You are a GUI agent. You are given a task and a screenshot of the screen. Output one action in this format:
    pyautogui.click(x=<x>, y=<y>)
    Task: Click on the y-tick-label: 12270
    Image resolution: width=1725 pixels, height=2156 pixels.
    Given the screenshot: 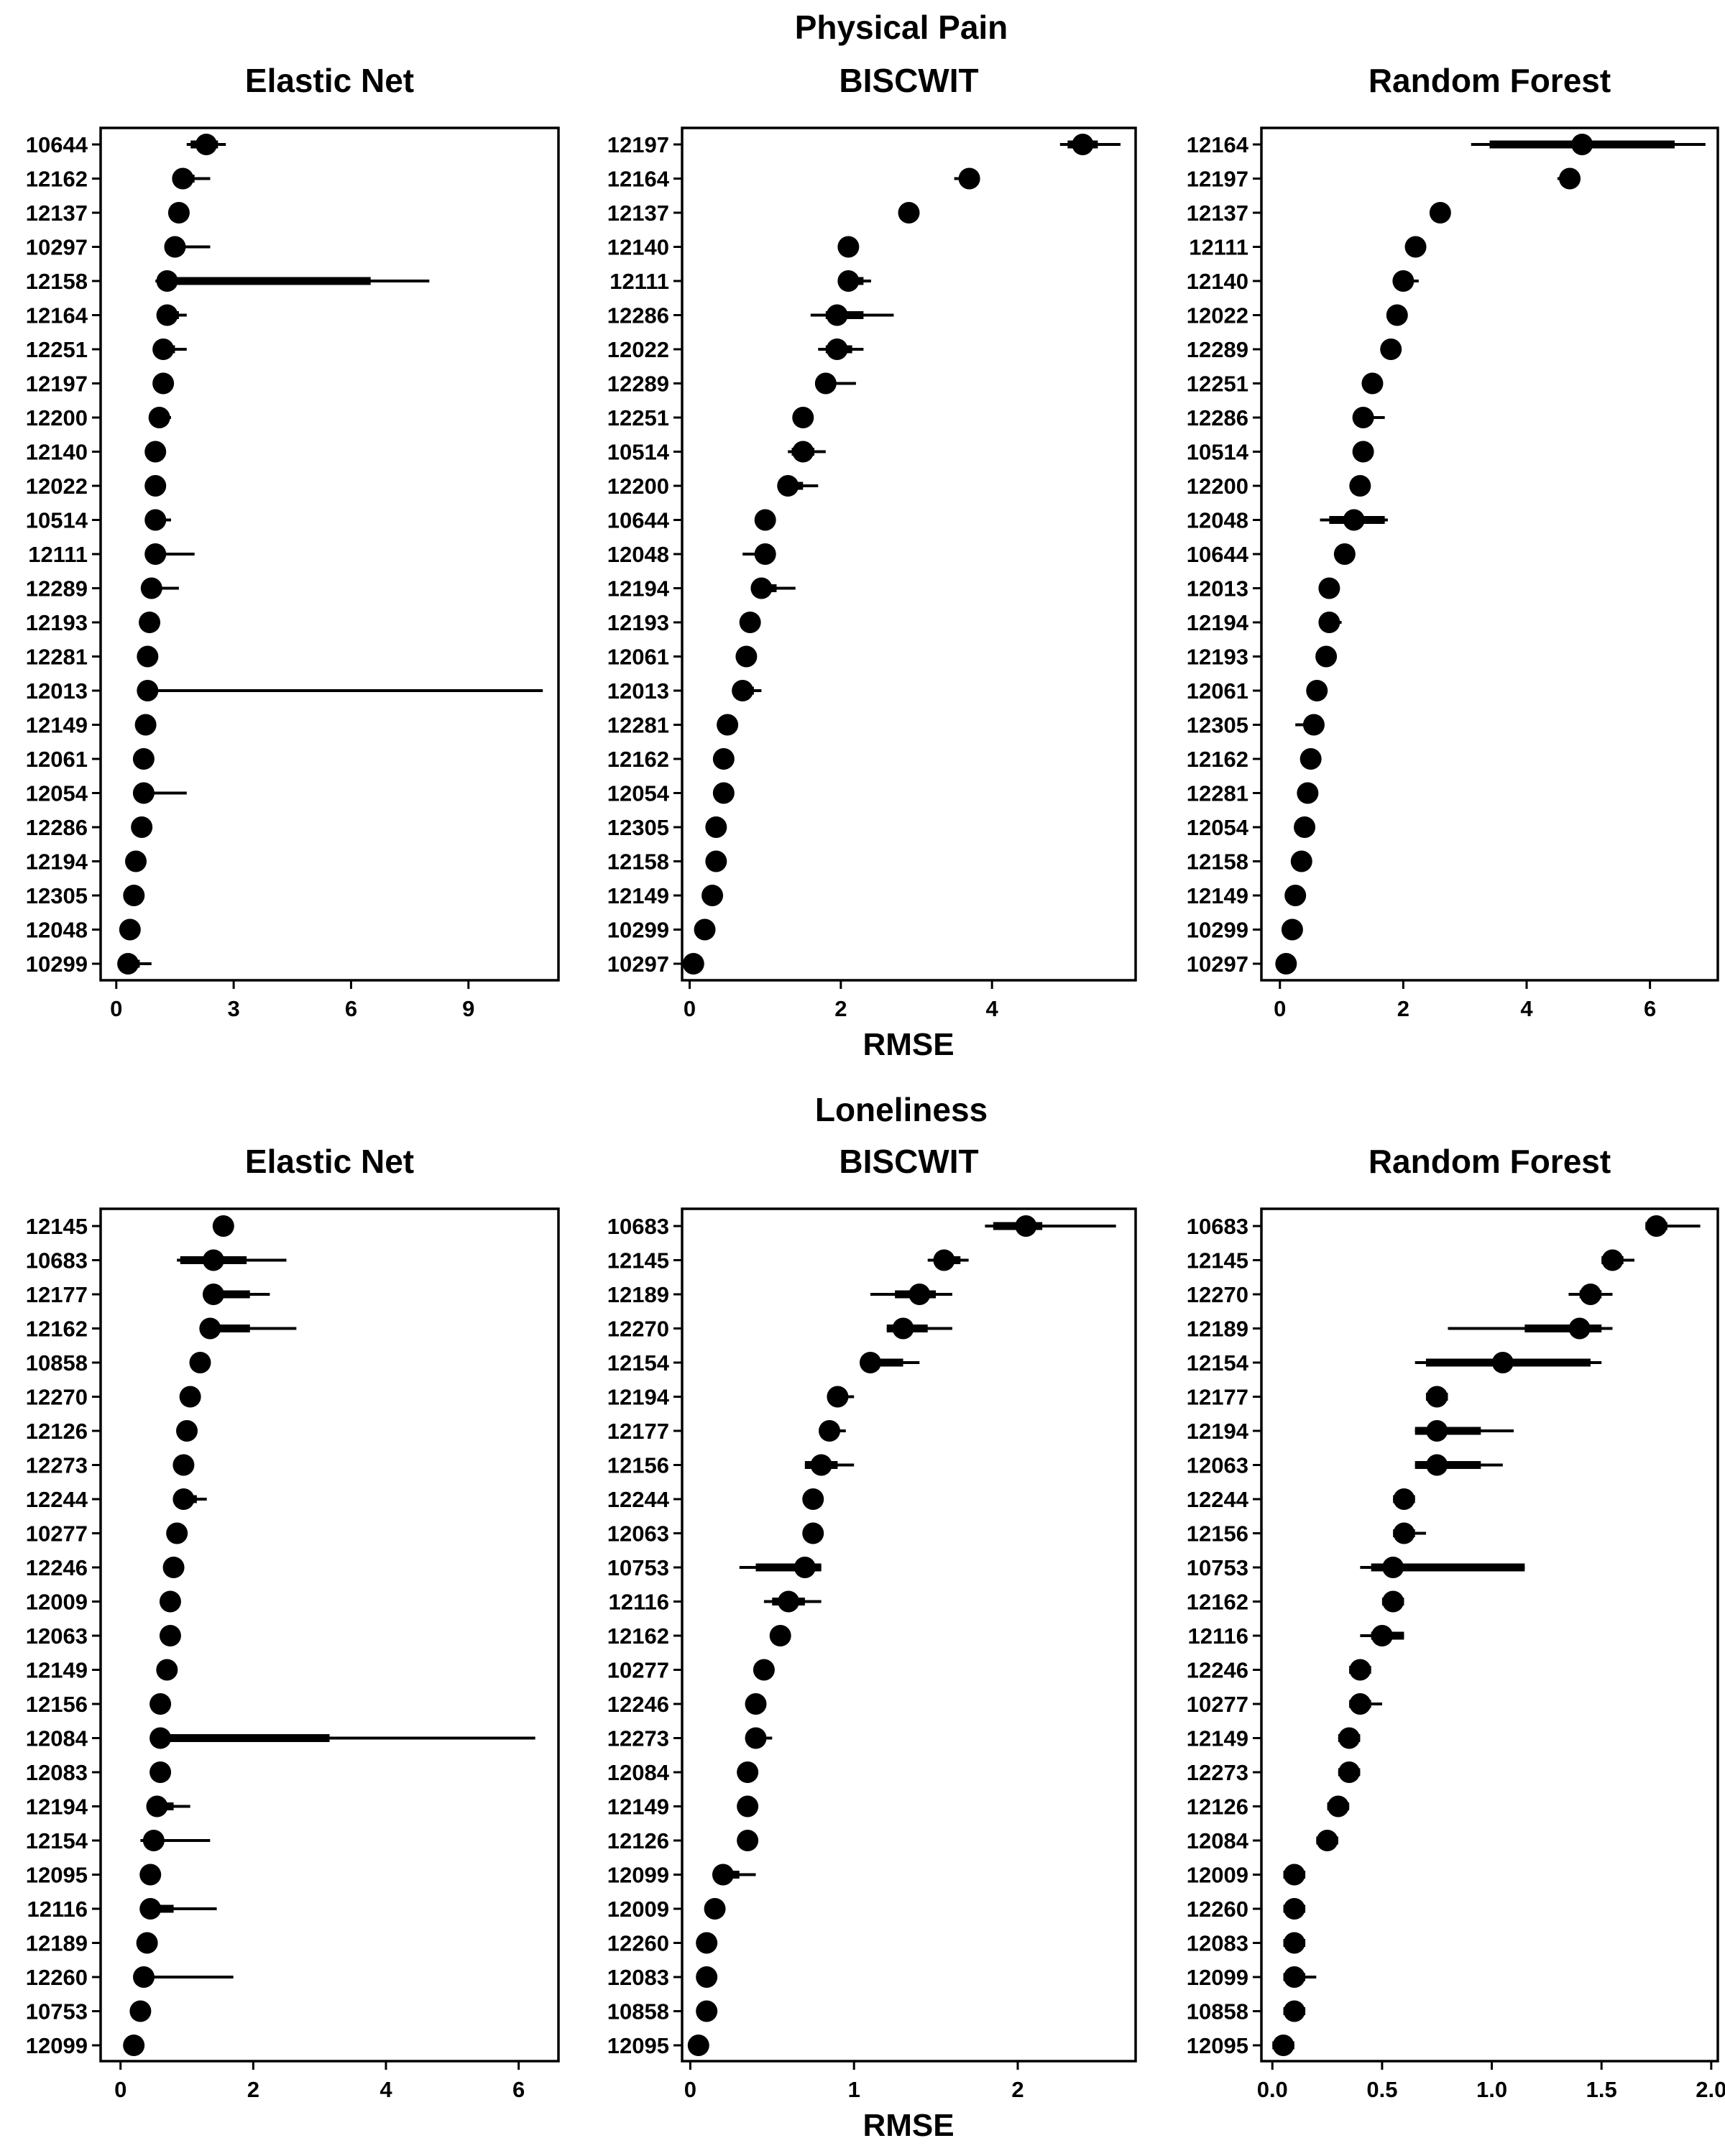 What is the action you would take?
    pyautogui.click(x=57, y=1397)
    